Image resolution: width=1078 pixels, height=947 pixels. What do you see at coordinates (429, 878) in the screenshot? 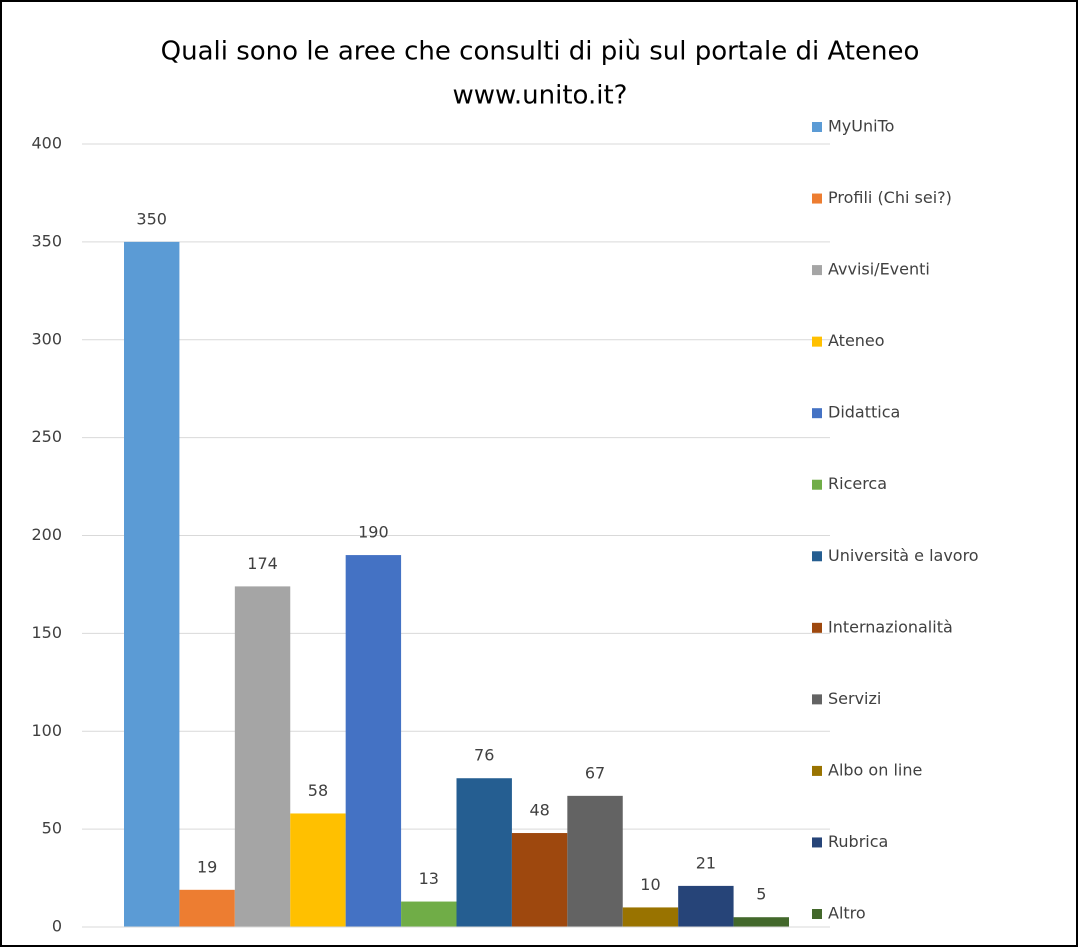
I see `data-label: 13` at bounding box center [429, 878].